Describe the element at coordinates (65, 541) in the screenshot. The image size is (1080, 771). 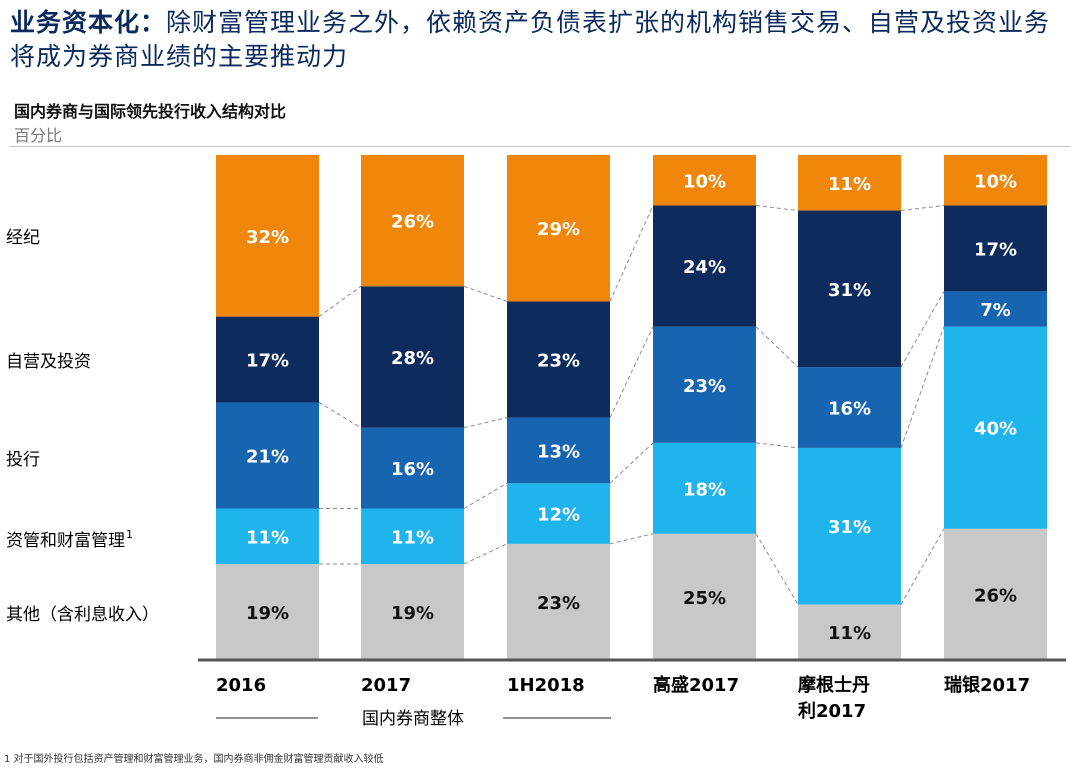
I see `legend-label-asset_mgmt: 资管和财富管理` at that location.